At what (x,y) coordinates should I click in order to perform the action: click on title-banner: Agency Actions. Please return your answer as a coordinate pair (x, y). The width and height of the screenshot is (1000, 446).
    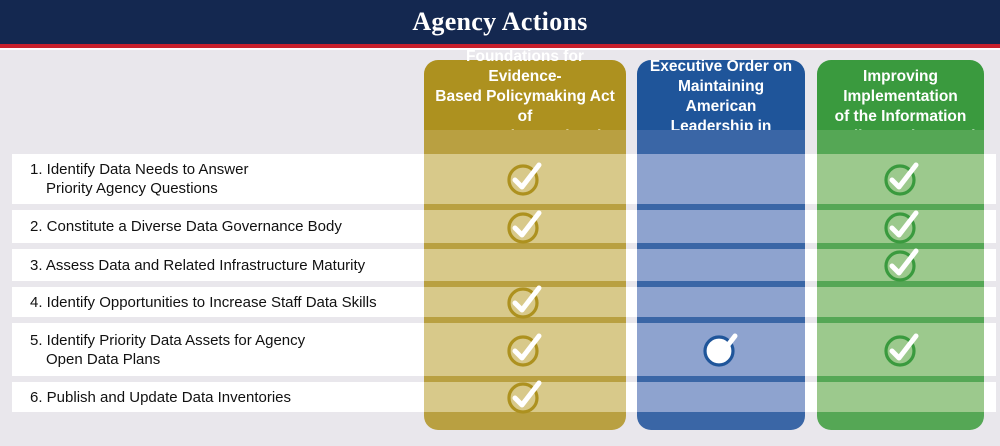
    Looking at the image, I should click on (500, 22).